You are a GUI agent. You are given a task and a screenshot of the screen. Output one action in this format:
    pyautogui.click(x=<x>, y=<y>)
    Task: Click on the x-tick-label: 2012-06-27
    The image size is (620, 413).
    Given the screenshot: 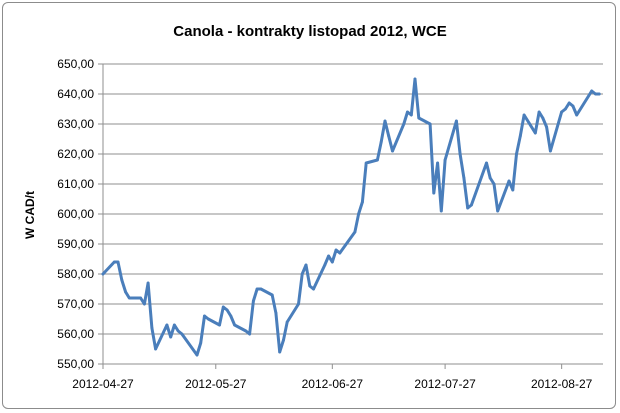 What is the action you would take?
    pyautogui.click(x=333, y=384)
    